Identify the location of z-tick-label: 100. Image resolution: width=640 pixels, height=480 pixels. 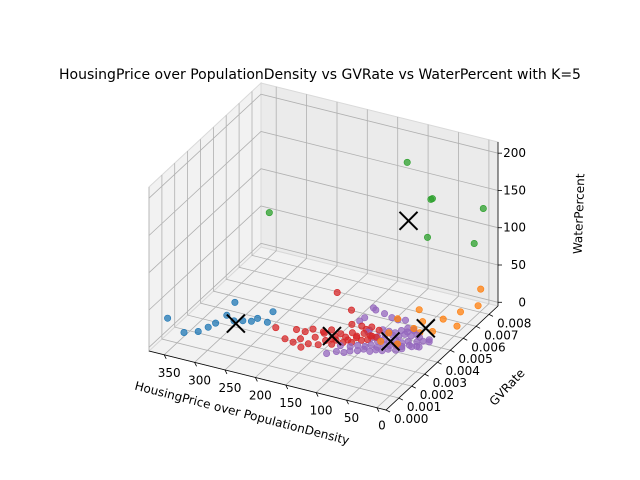
(514, 228).